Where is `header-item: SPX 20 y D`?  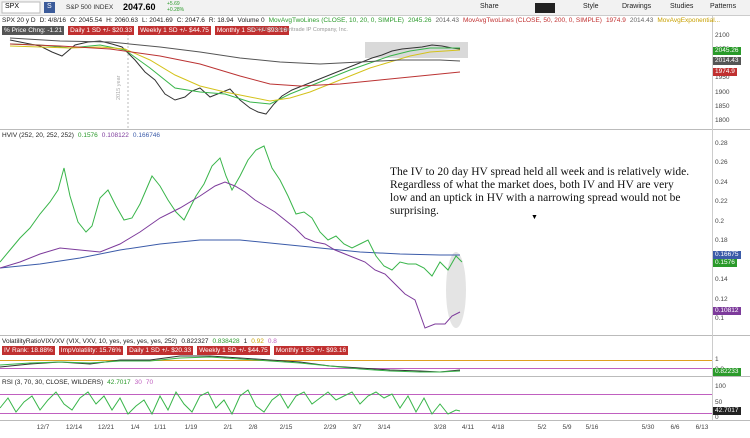
header-item: SPX 20 y D is located at coordinates (19, 20).